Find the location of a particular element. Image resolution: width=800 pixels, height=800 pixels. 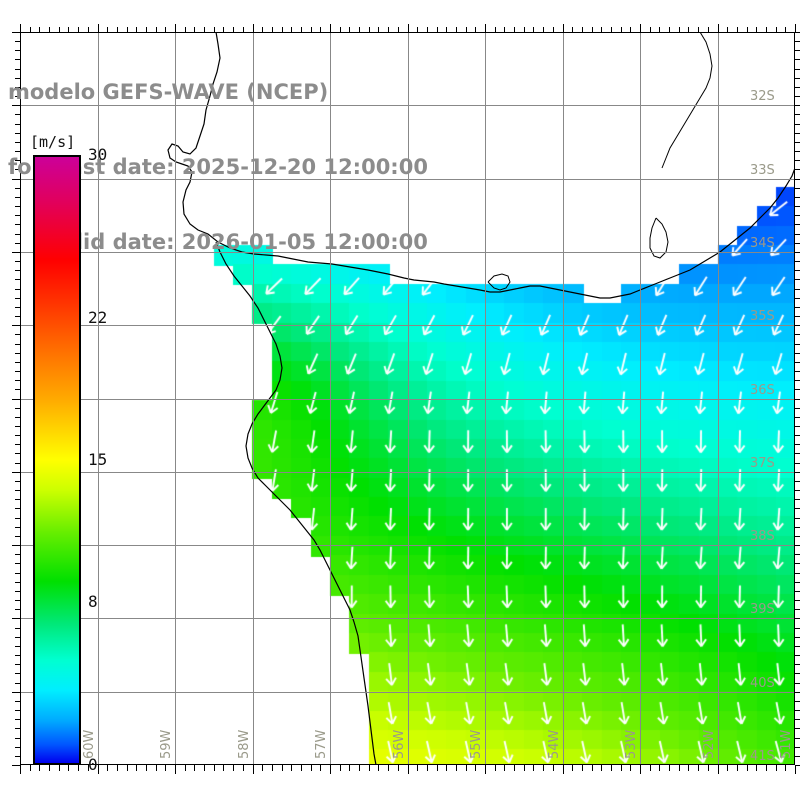

colorbar is located at coordinates (57, 460).